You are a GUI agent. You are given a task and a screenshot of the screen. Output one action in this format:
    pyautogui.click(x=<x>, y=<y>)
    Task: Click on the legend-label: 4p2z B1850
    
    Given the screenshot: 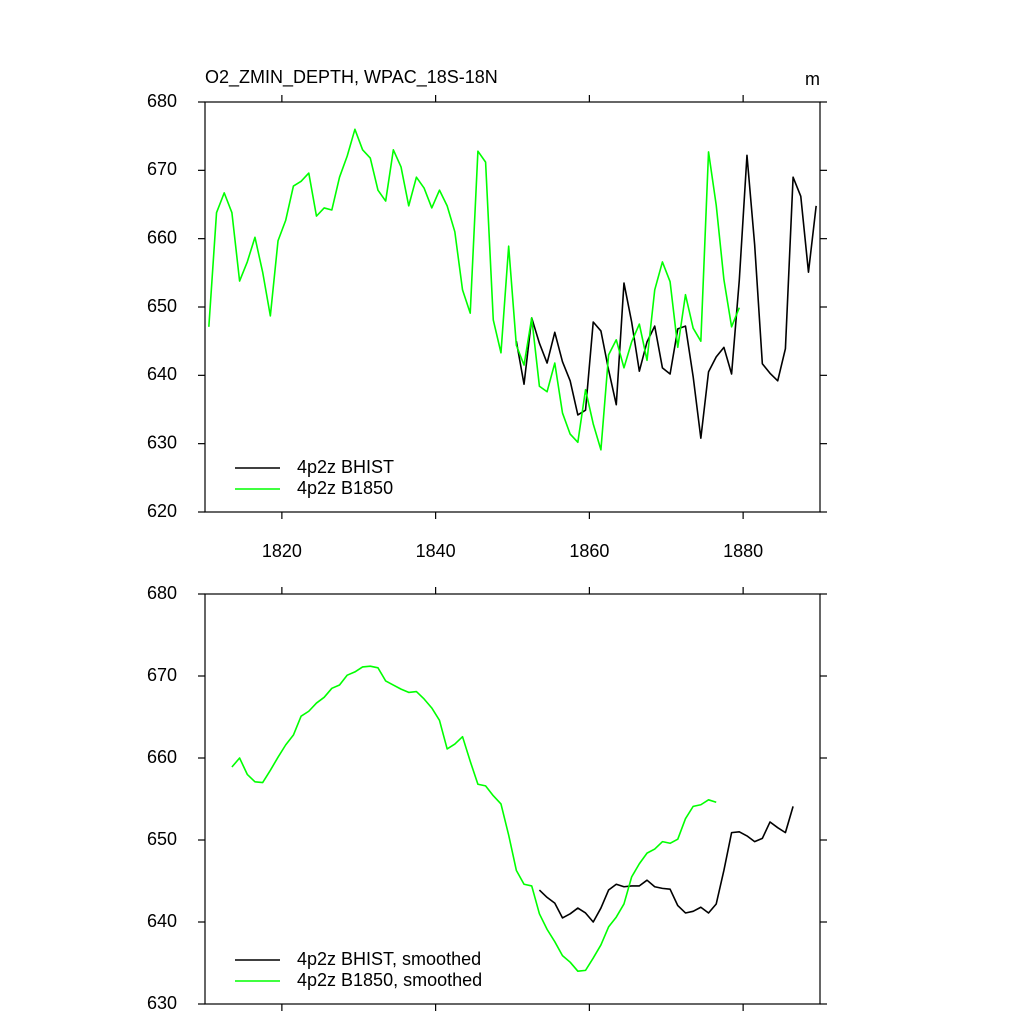 What is the action you would take?
    pyautogui.click(x=345, y=488)
    